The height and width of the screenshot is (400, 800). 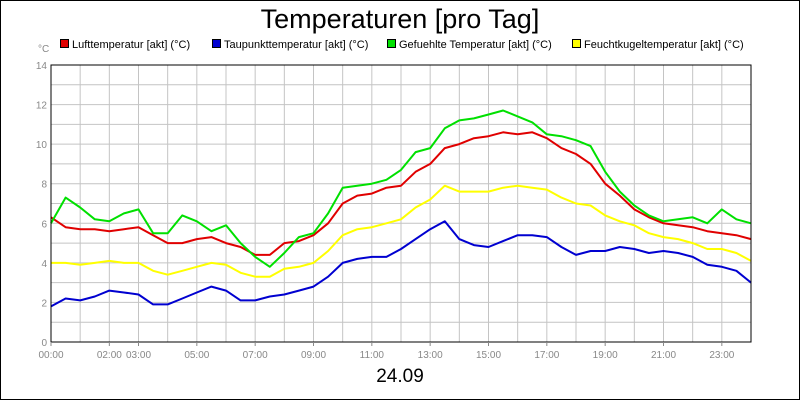 I want to click on y-tick-label: 10, so click(x=42, y=145).